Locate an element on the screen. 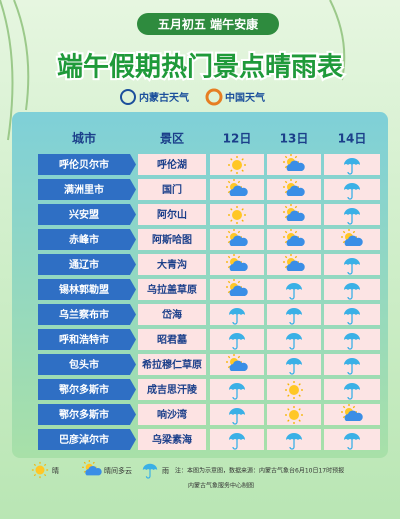  badge is located at coordinates (208, 24).